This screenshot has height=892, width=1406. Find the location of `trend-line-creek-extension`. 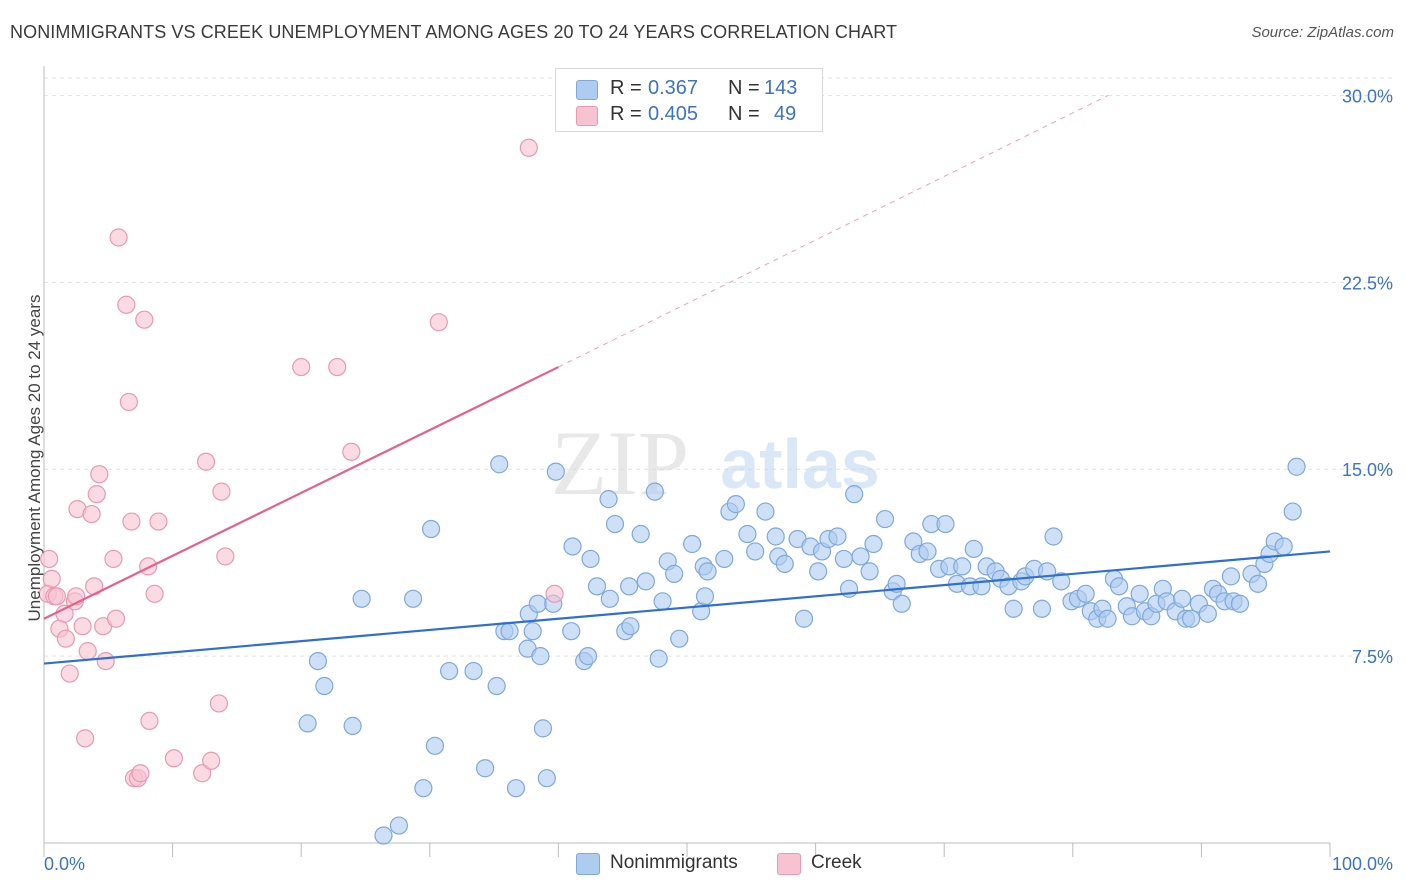

trend-line-creek-extension is located at coordinates (833, 231).